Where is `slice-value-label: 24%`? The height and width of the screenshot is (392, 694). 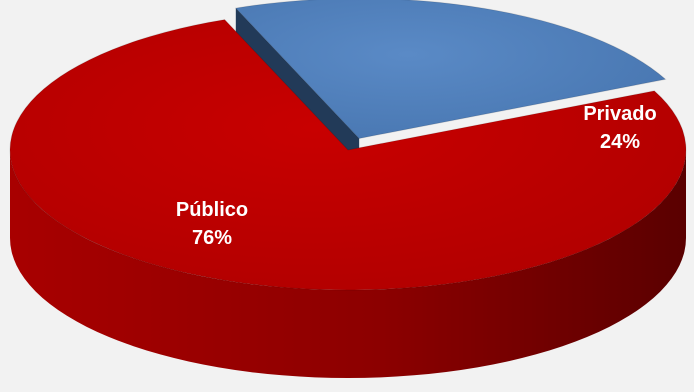 slice-value-label: 24% is located at coordinates (620, 142).